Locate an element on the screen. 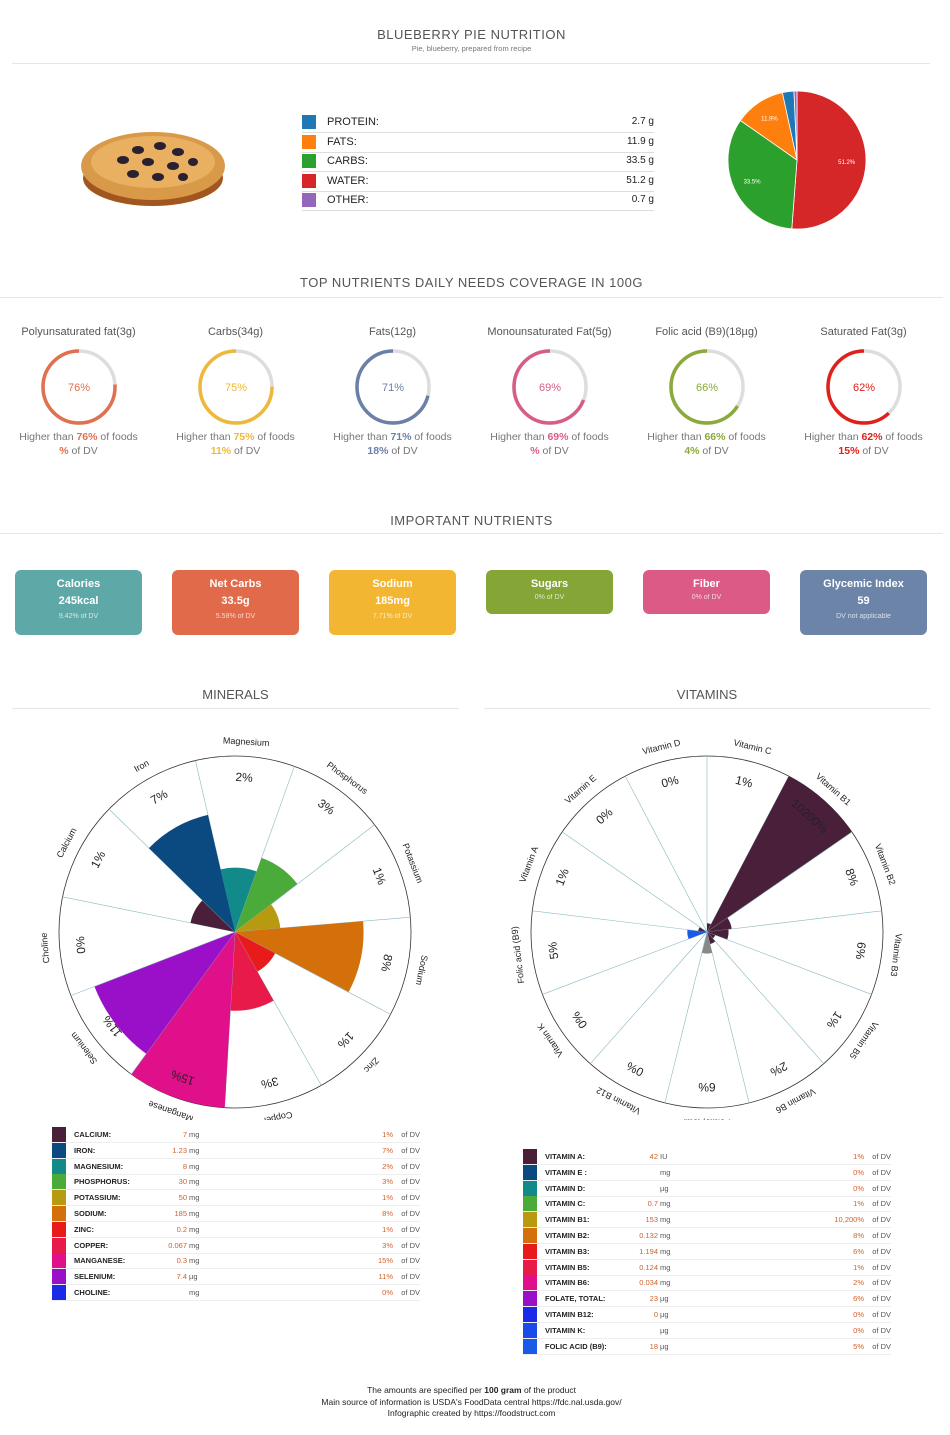  polar-label: Vitamin D is located at coordinates (661, 746).